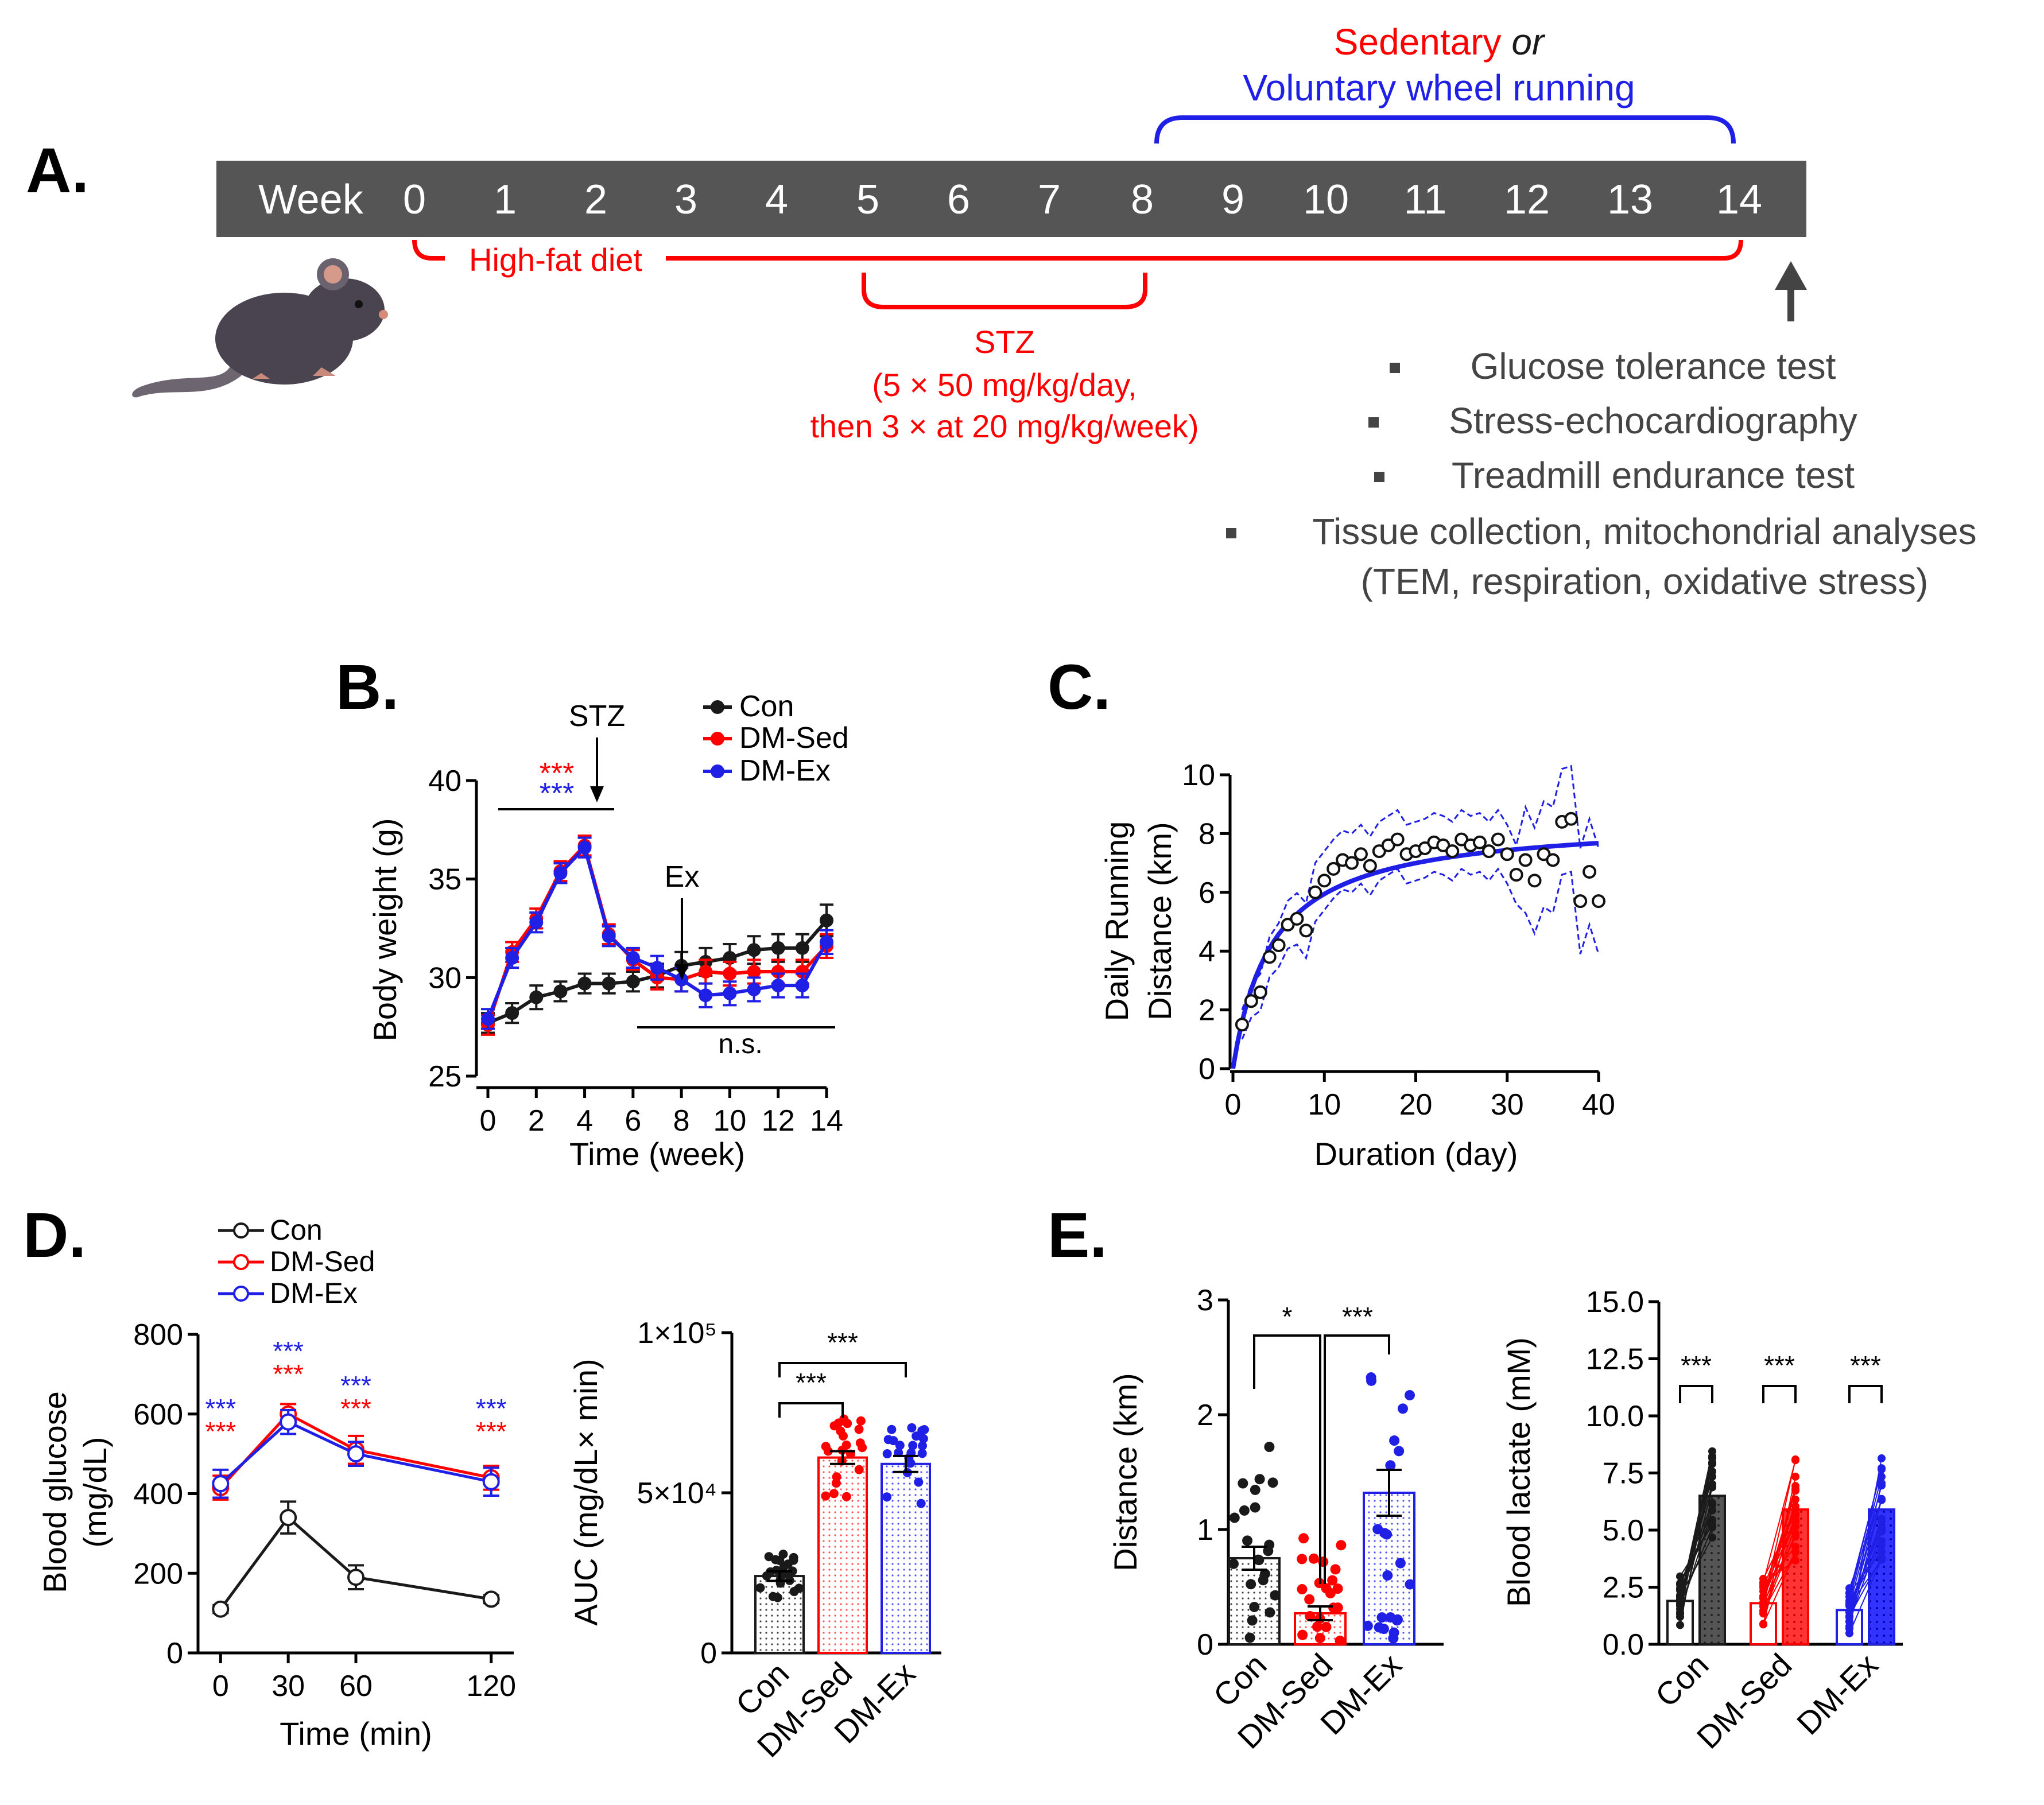 Image resolution: width=2044 pixels, height=1805 pixels. What do you see at coordinates (368, 687) in the screenshot?
I see `panel-b-label: B.` at bounding box center [368, 687].